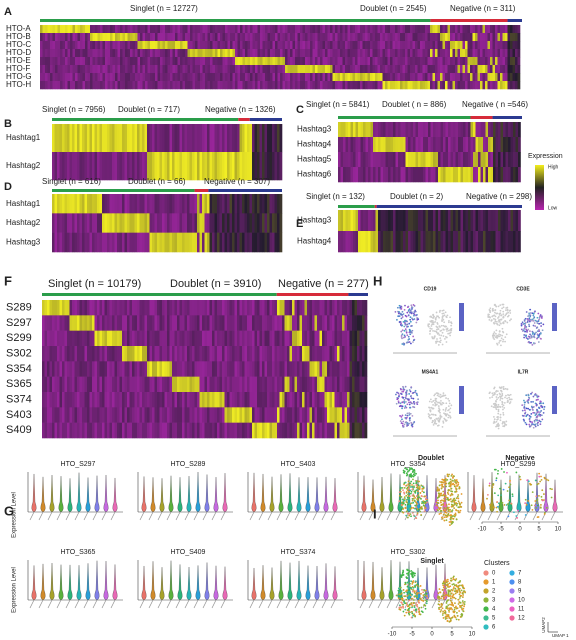 Image resolution: width=576 pixels, height=640 pixels. I want to click on label: Hashtag3, so click(314, 129).